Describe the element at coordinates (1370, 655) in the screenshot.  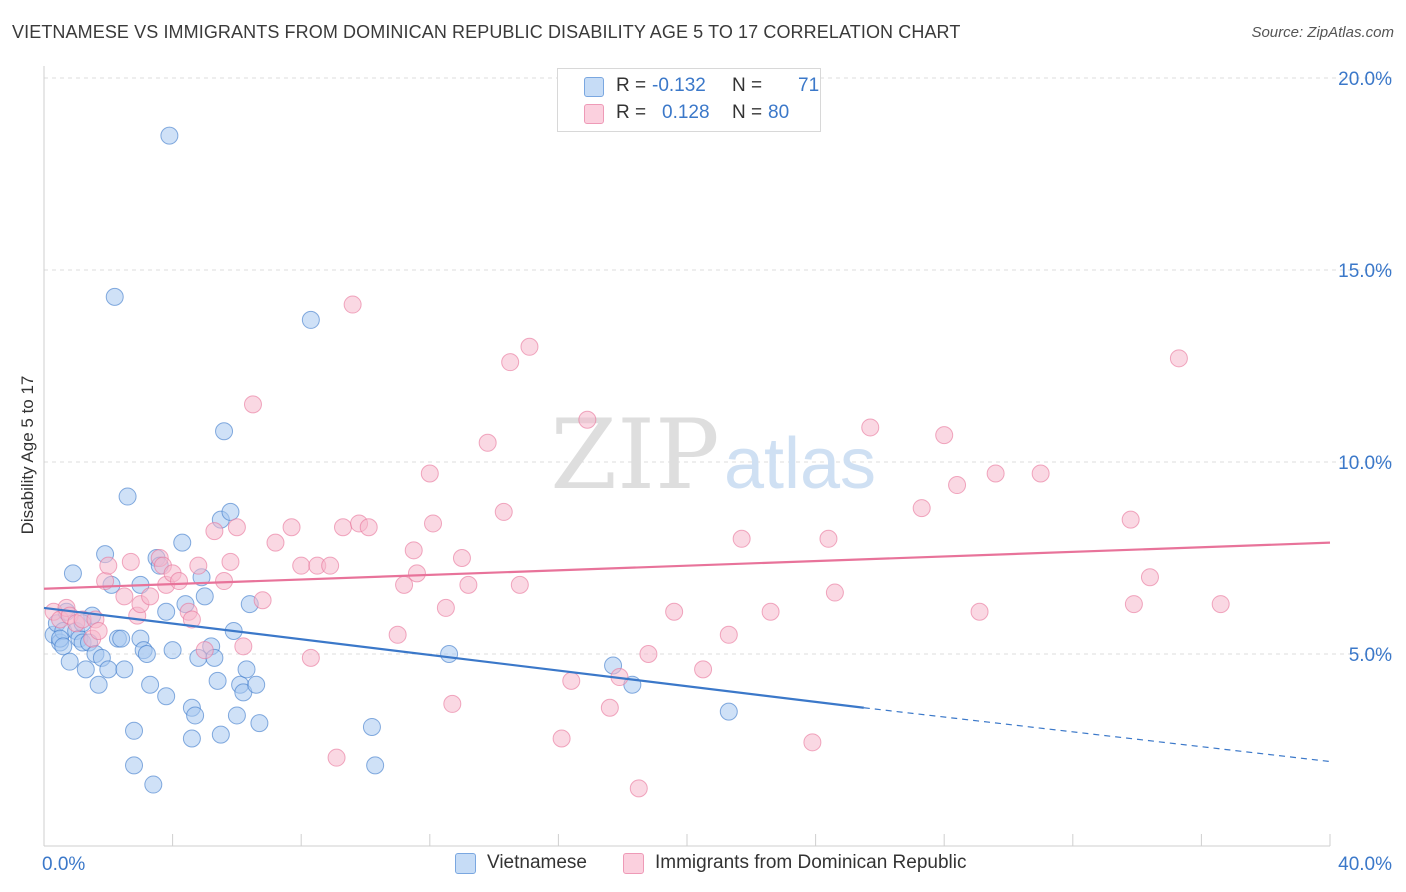
I see `y-tick-label: 5.0%` at that location.